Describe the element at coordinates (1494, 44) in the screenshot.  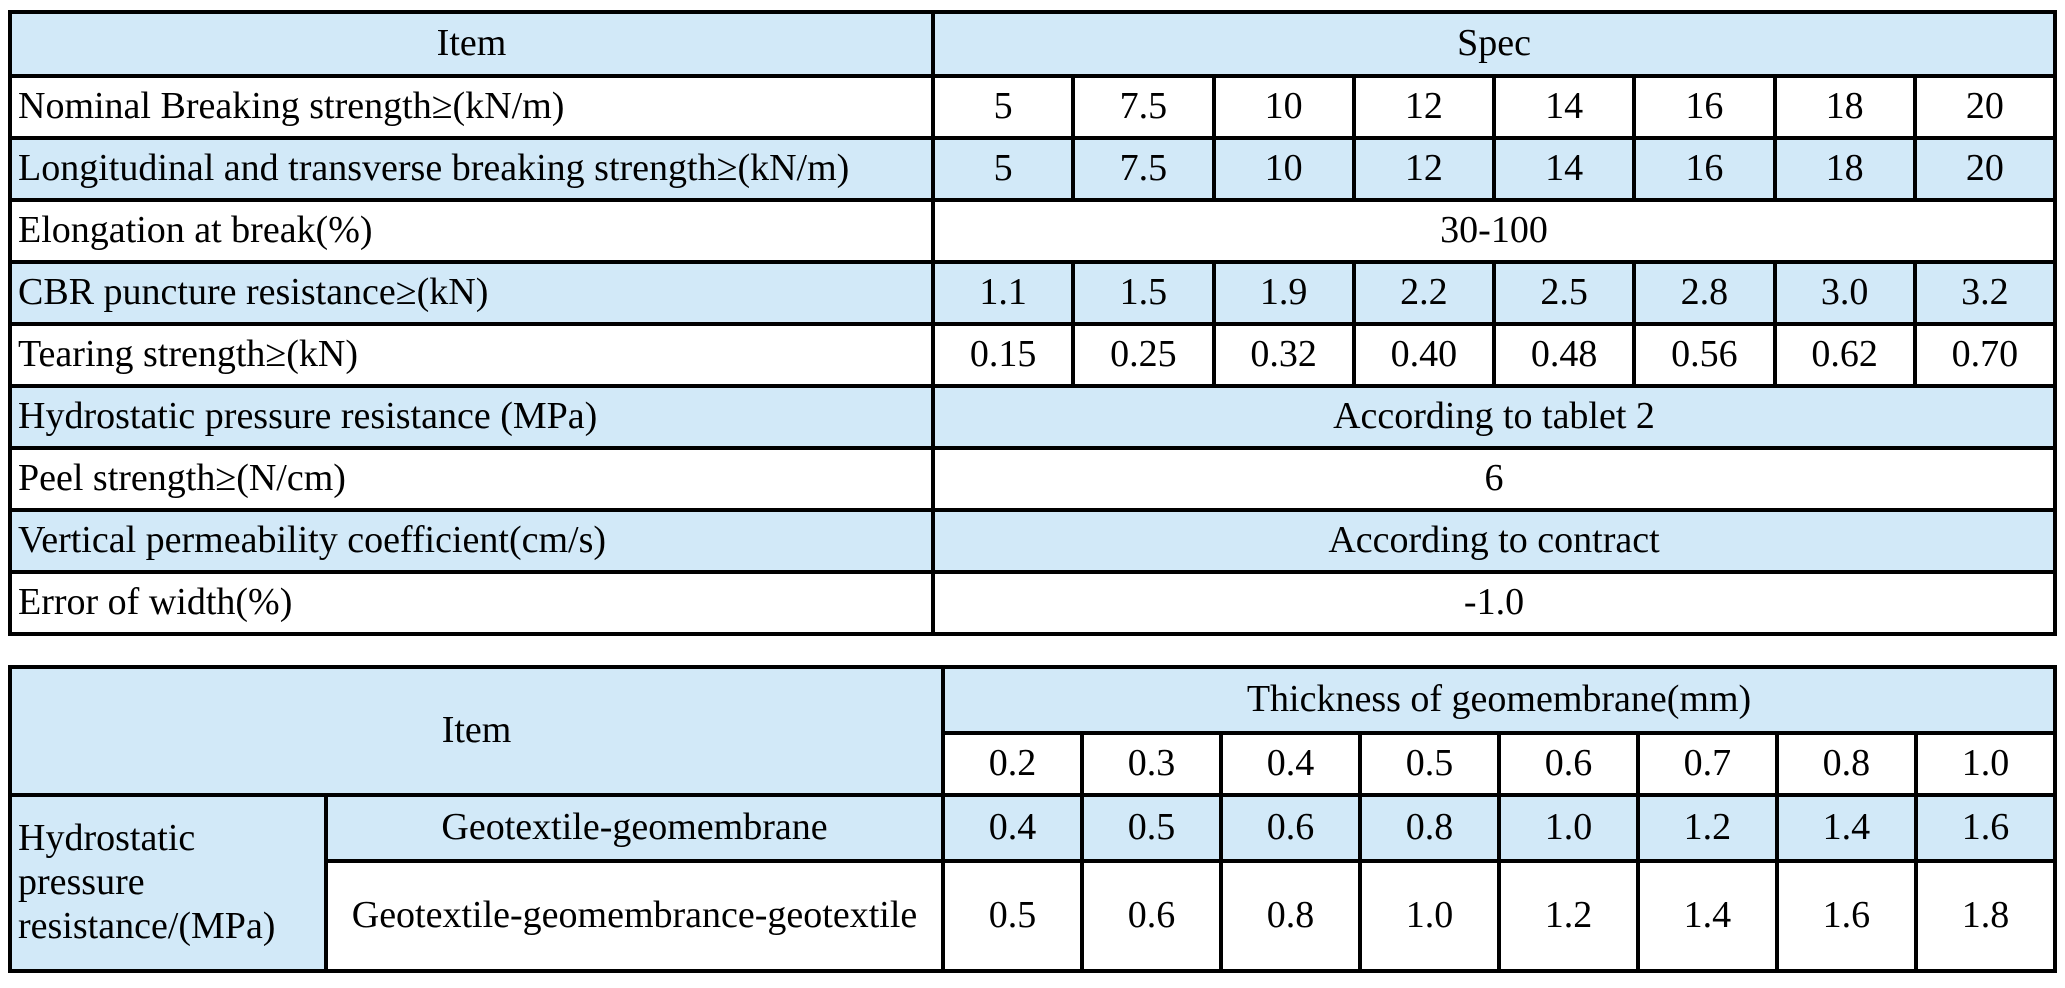
I see `spec-header-cell: Spec` at that location.